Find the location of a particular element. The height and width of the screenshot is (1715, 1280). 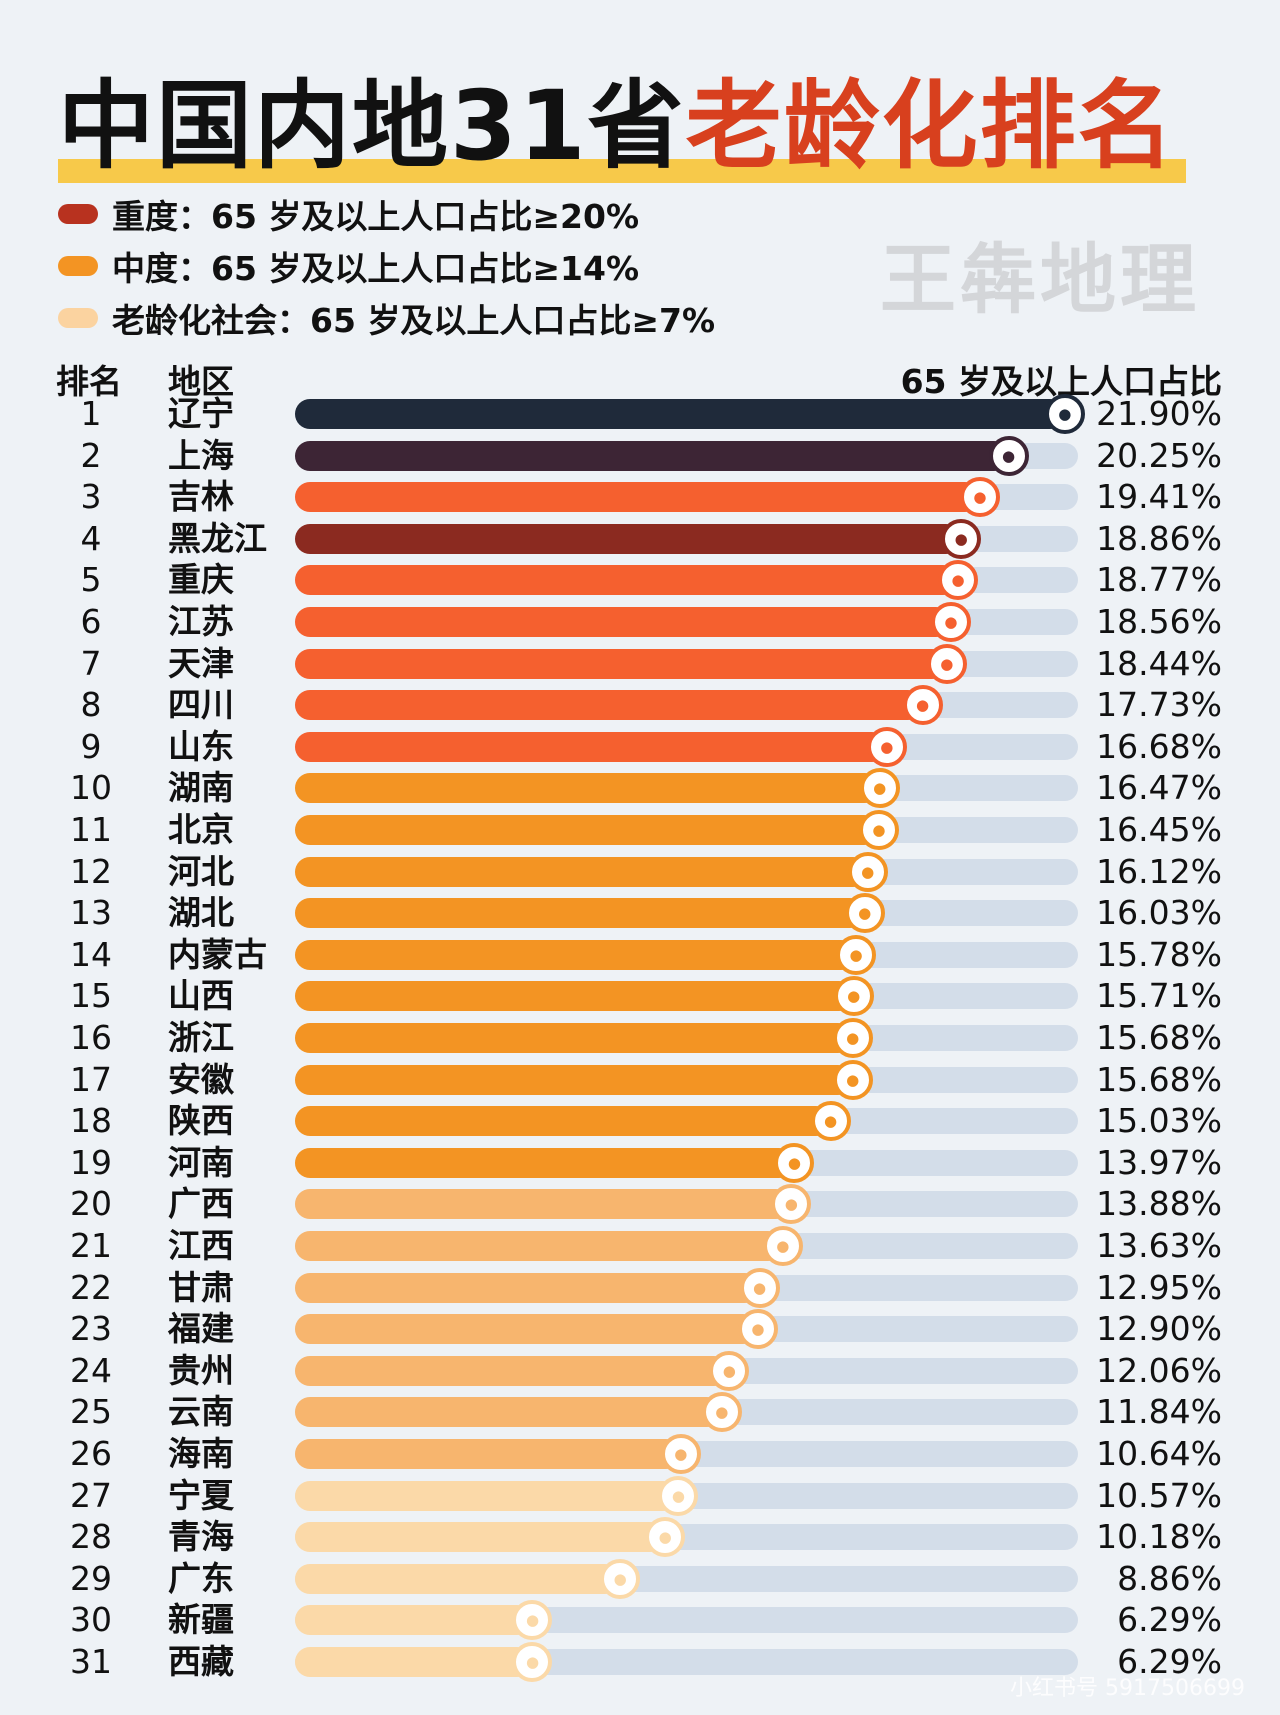

region-label: 吉林 is located at coordinates (201, 497).